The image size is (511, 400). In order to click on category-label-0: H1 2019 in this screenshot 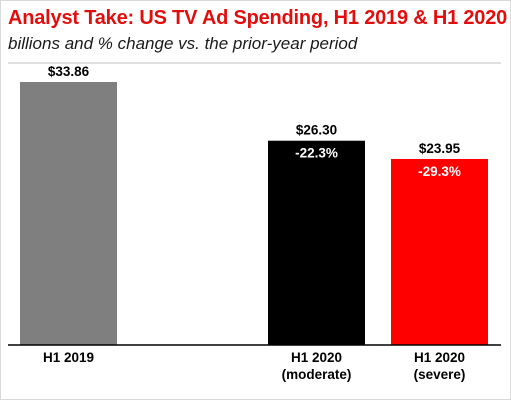, I will do `click(68, 357)`.